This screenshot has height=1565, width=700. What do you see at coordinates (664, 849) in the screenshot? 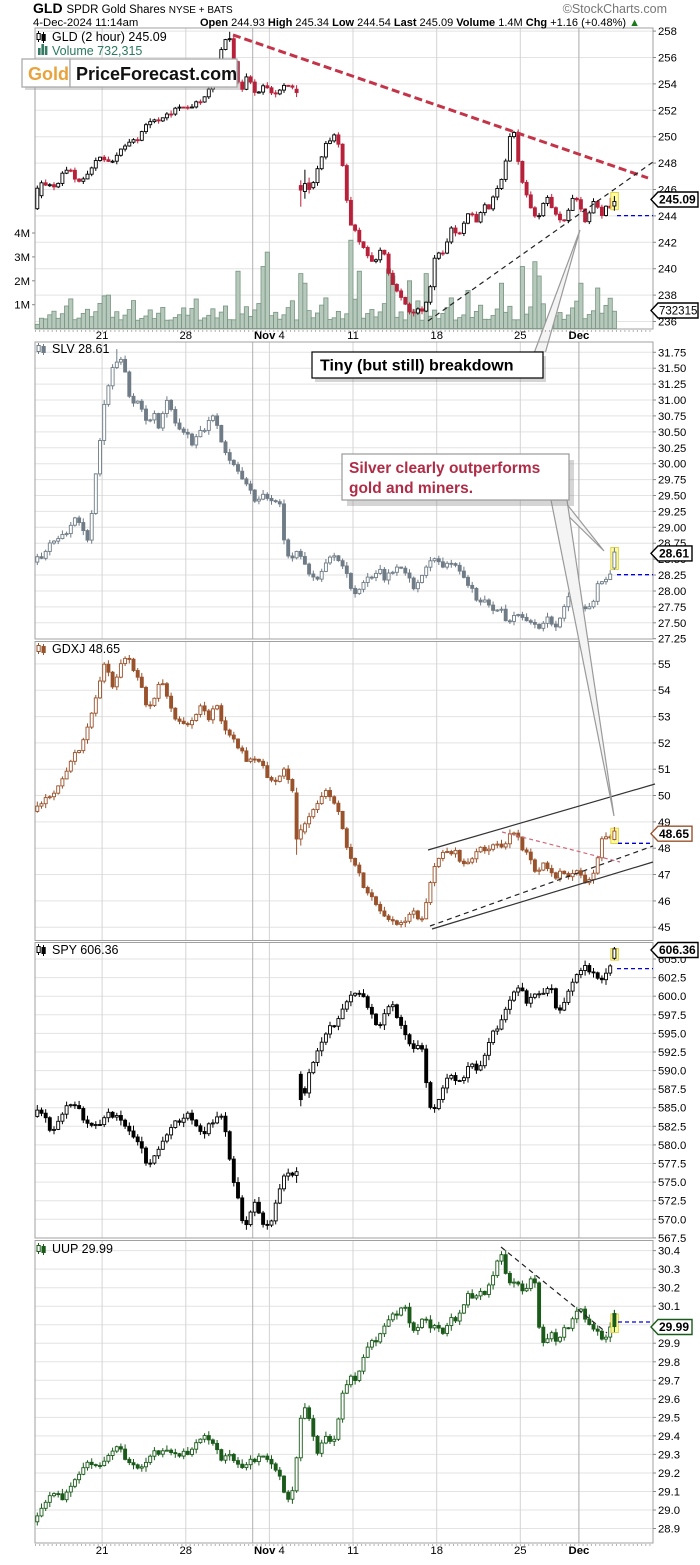
I see `svg-text: 48` at bounding box center [664, 849].